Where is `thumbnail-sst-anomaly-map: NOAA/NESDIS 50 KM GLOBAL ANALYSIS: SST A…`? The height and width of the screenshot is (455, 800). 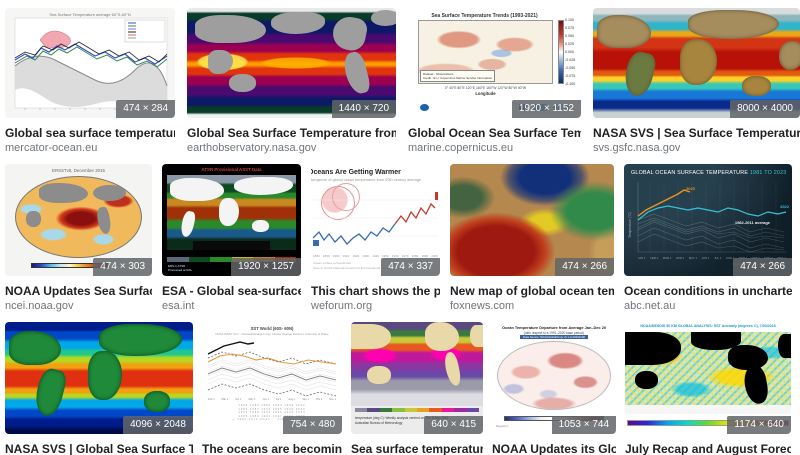
thumbnail-sst-anomaly-map: NOAA/NESDIS 50 KM GLOBAL ANALYSIS: SST A… is located at coordinates (708, 378).